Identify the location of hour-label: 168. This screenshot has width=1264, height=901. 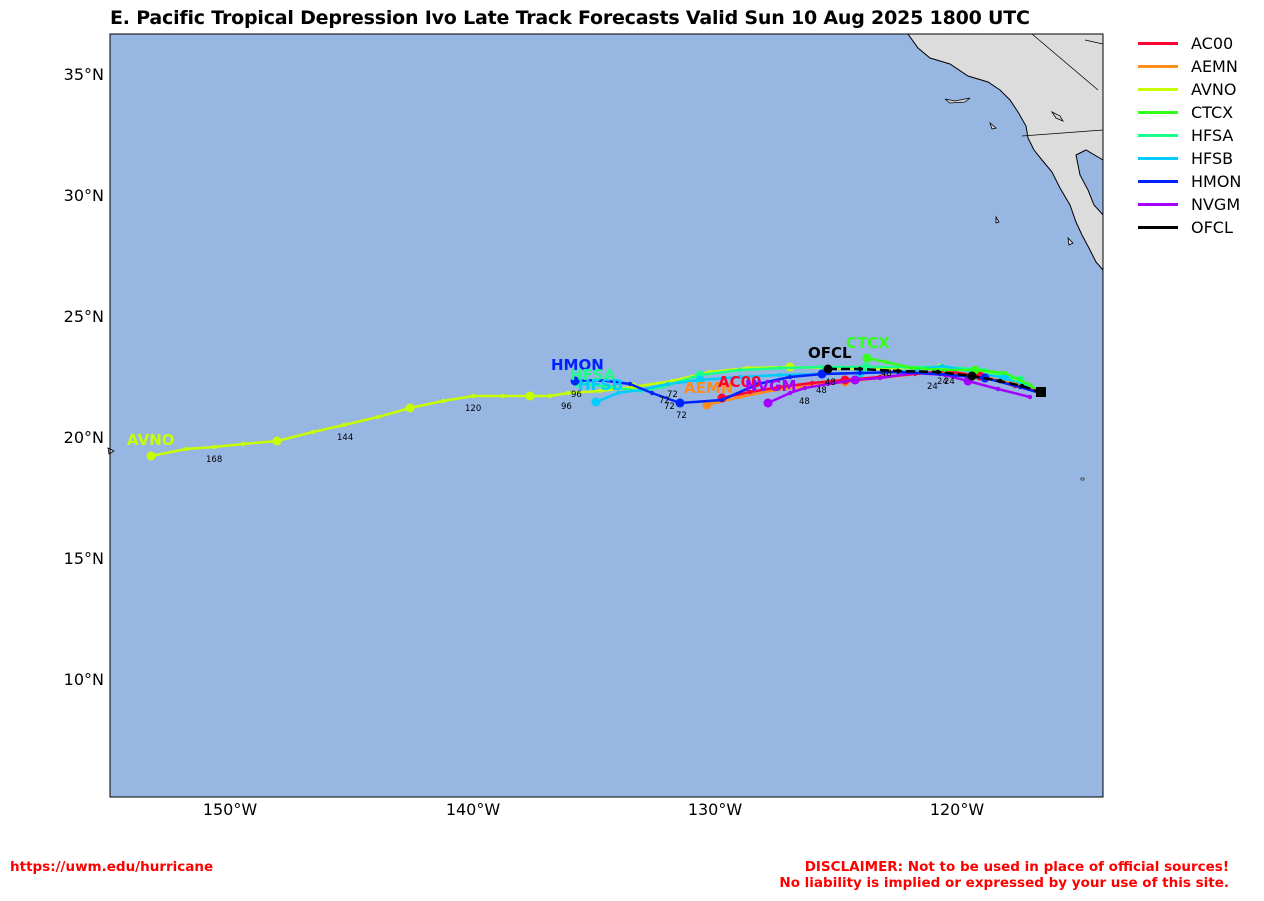
(214, 460).